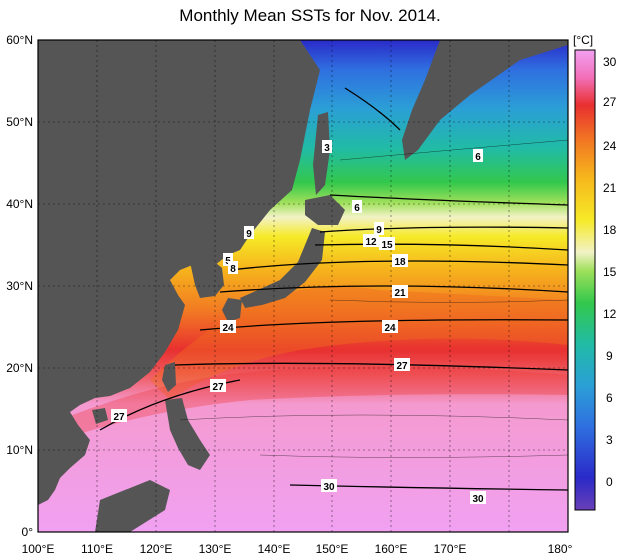  I want to click on lat-label: 0°, so click(28, 532).